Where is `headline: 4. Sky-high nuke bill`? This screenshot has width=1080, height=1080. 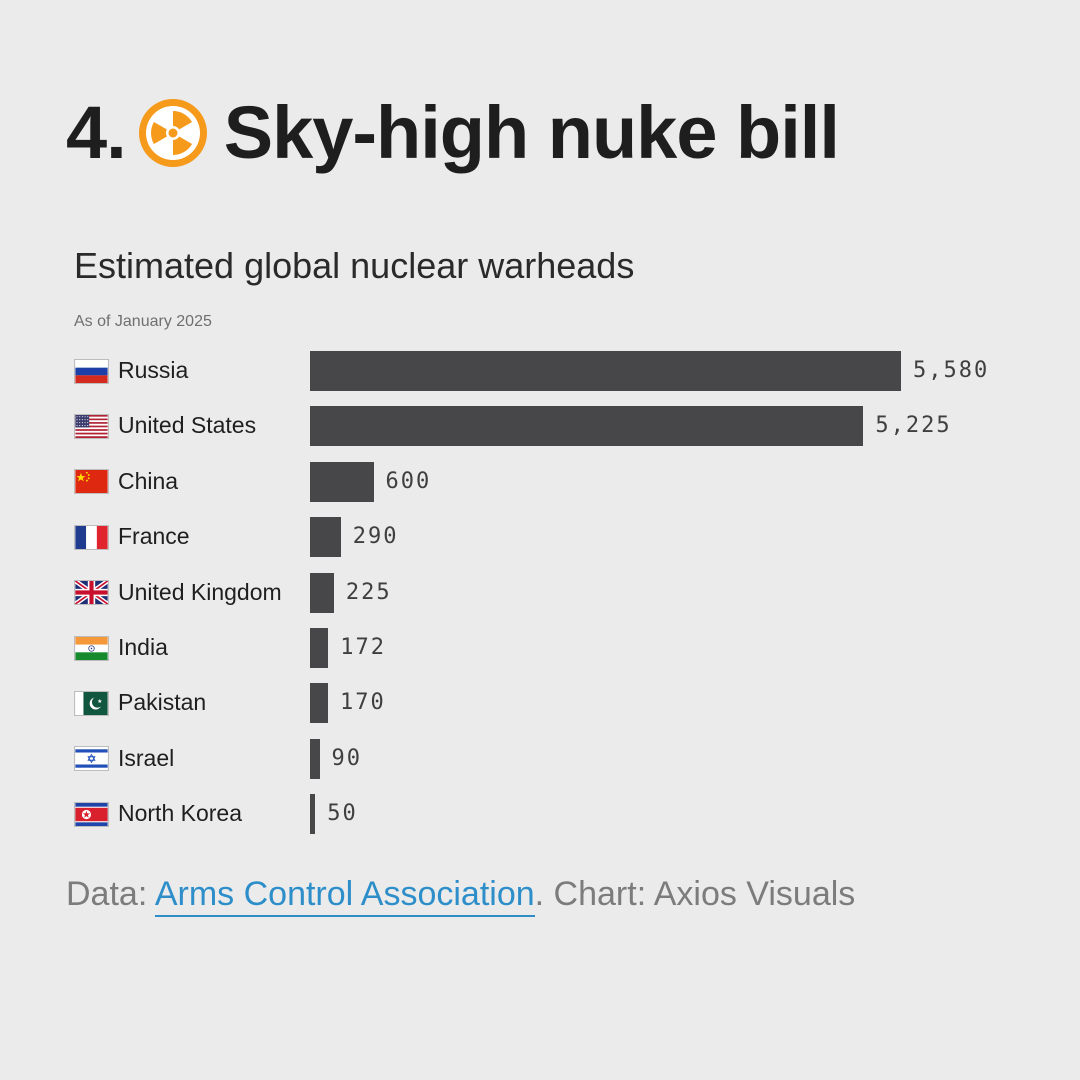
headline: 4. Sky-high nuke bill is located at coordinates (453, 132).